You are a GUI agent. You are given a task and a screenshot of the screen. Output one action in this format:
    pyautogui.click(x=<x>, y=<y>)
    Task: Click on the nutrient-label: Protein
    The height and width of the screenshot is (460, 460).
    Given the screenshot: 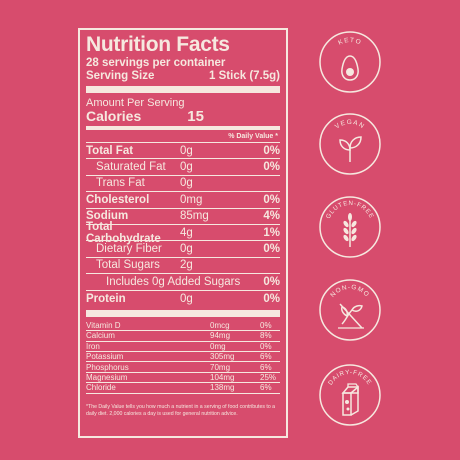 What is the action you would take?
    pyautogui.click(x=106, y=298)
    